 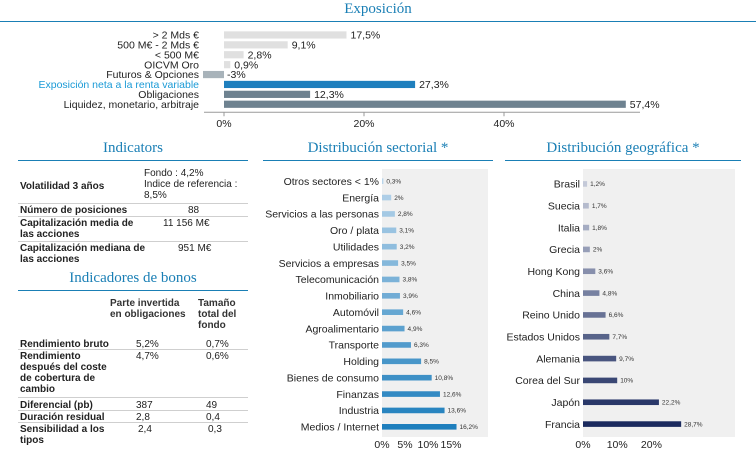 What do you see at coordinates (62, 435) in the screenshot?
I see `bonos-row-label: Sensibilidad a los tipos` at bounding box center [62, 435].